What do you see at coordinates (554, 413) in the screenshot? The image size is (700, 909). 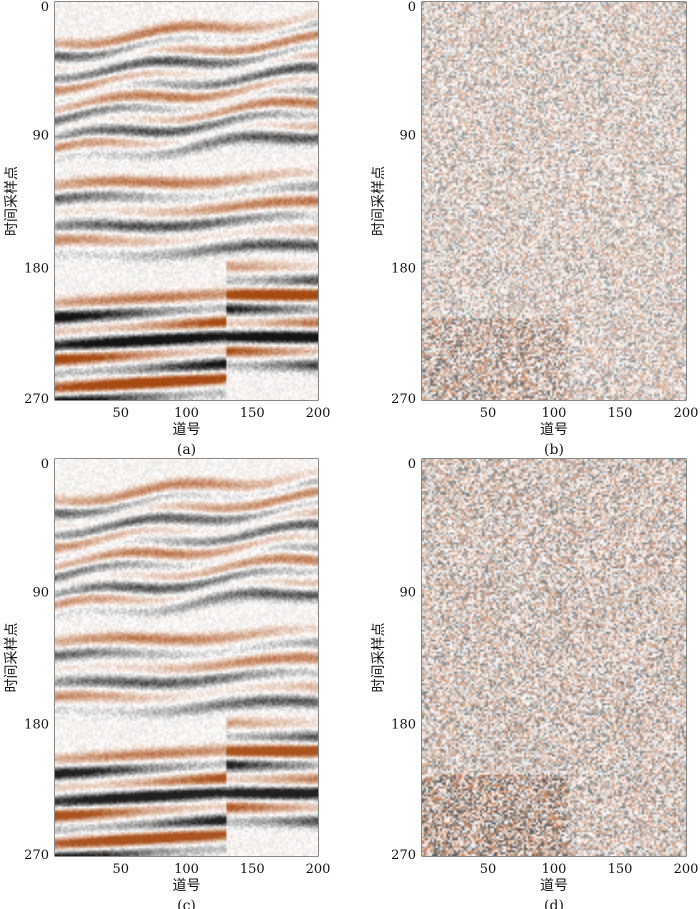 I see `panel-b-xtick-label: 100` at bounding box center [554, 413].